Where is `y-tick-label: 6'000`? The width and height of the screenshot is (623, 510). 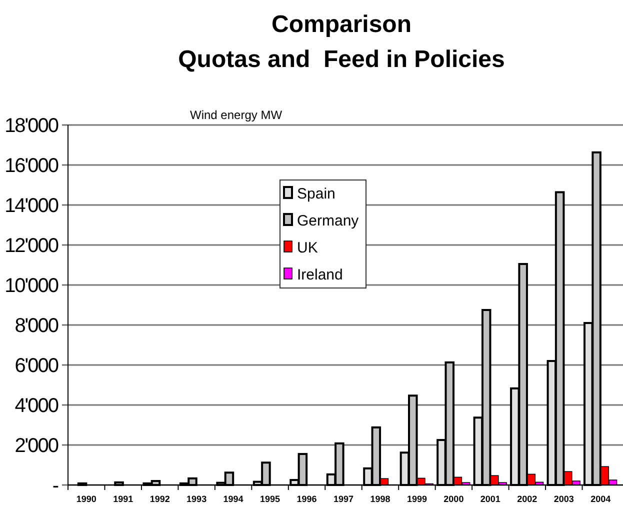 y-tick-label: 6'000 is located at coordinates (36, 366).